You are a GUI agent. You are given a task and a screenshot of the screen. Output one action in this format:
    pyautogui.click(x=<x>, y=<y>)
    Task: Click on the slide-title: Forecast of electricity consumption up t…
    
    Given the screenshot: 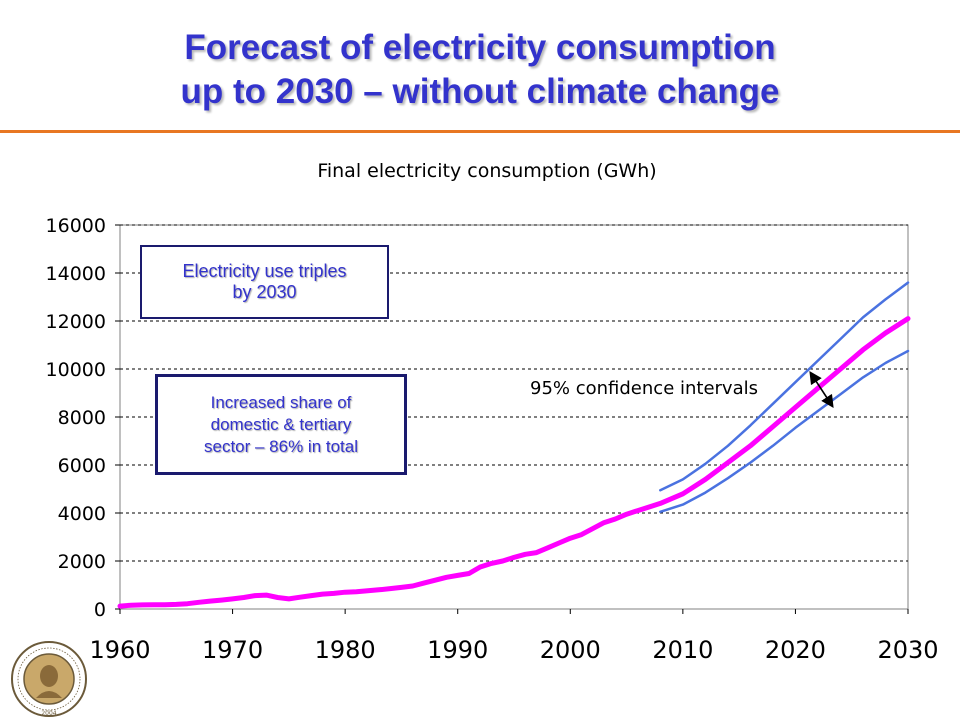 What is the action you would take?
    pyautogui.click(x=480, y=70)
    